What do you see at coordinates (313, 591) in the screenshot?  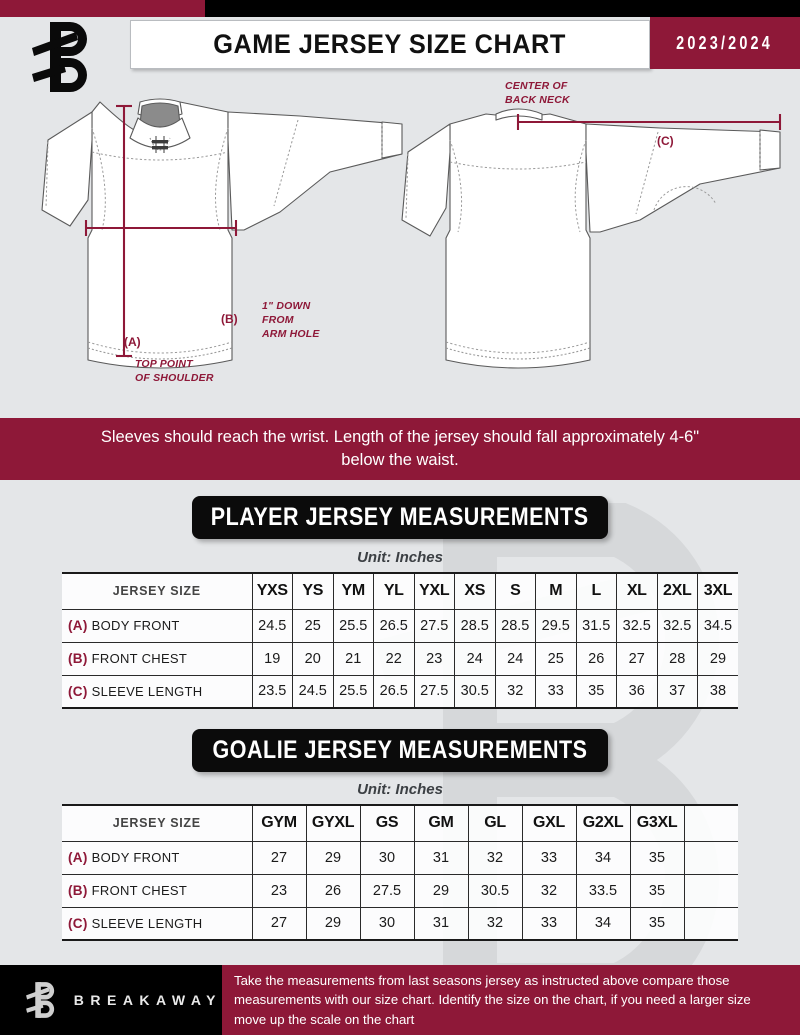 I see `column-header-size: YS` at bounding box center [313, 591].